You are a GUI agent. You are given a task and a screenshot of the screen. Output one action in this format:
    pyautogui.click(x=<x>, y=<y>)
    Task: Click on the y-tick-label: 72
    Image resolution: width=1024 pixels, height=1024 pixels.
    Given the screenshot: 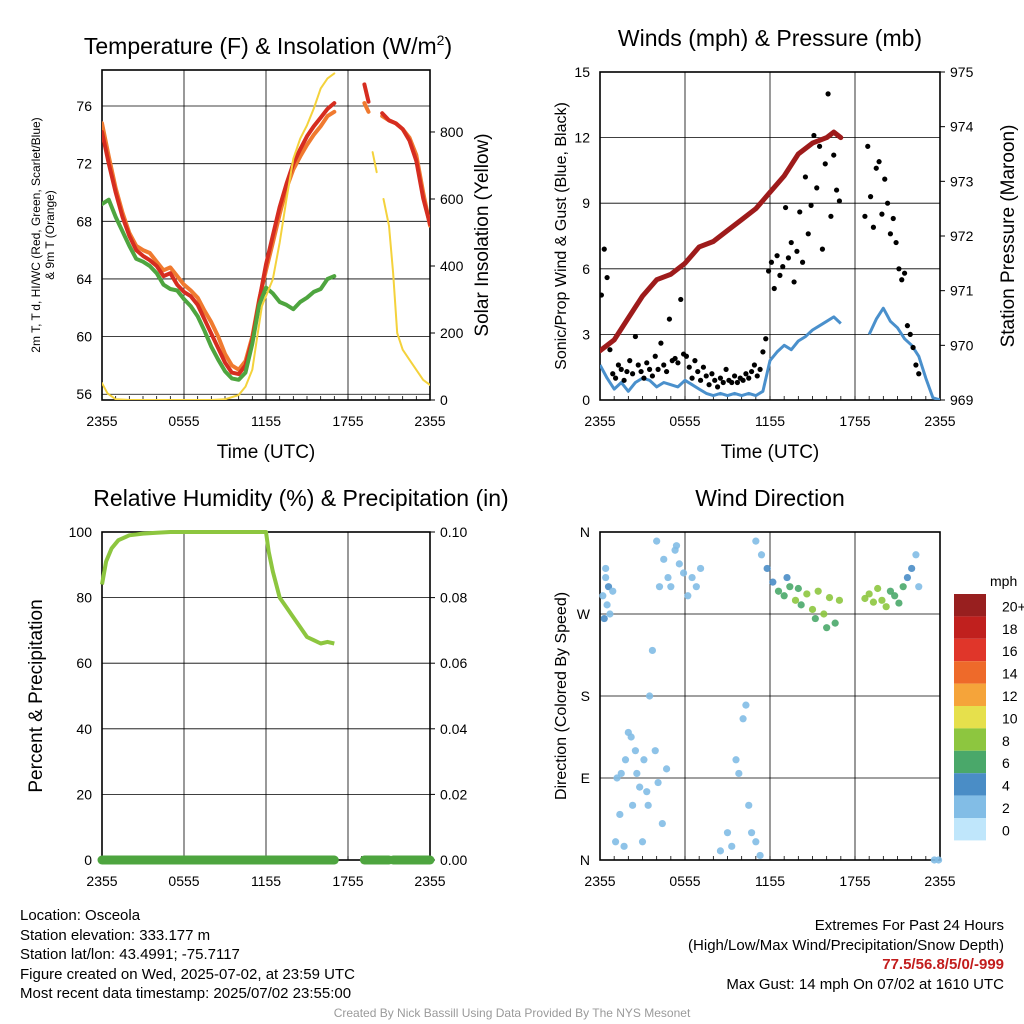 What is the action you would take?
    pyautogui.click(x=84, y=164)
    